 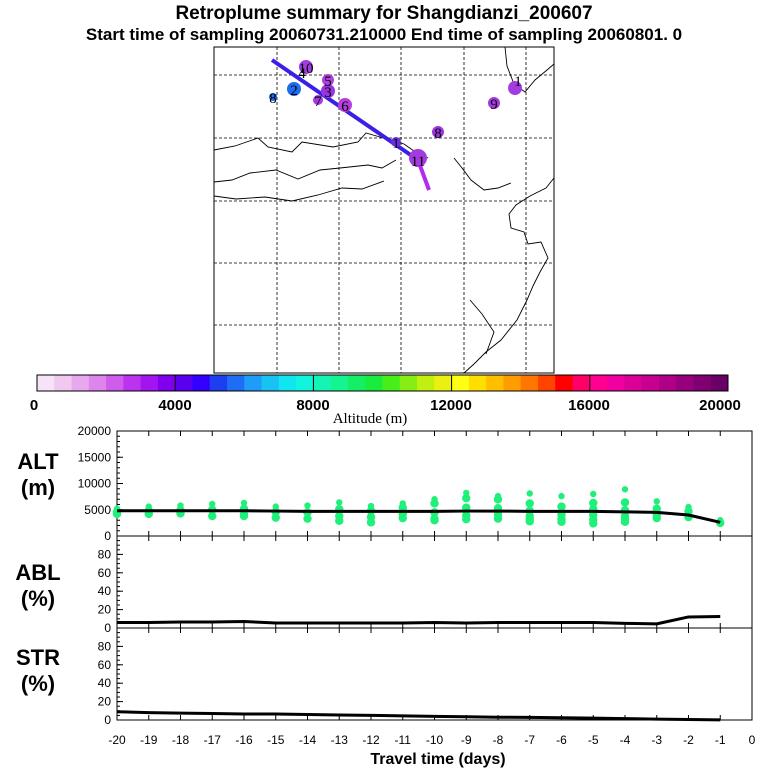 I want to click on panel-str: 0 20 40 60 80 STR (%), so click(x=384, y=677).